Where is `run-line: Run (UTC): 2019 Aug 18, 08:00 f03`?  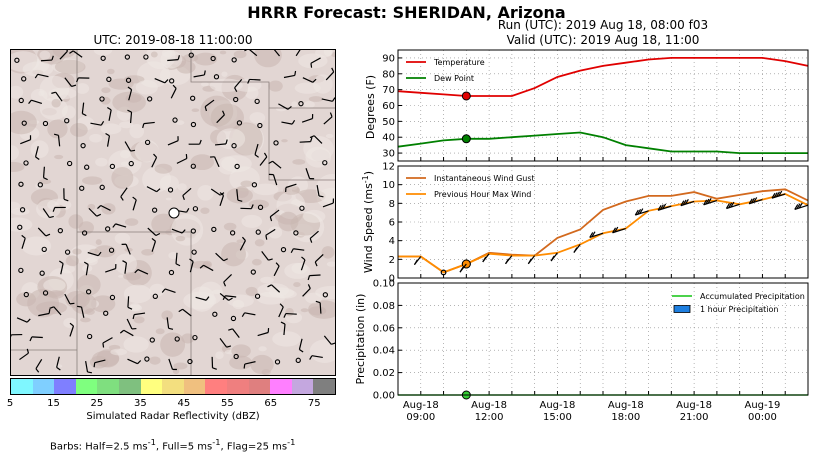
run-line: Run (UTC): 2019 Aug 18, 08:00 f03 is located at coordinates (603, 25).